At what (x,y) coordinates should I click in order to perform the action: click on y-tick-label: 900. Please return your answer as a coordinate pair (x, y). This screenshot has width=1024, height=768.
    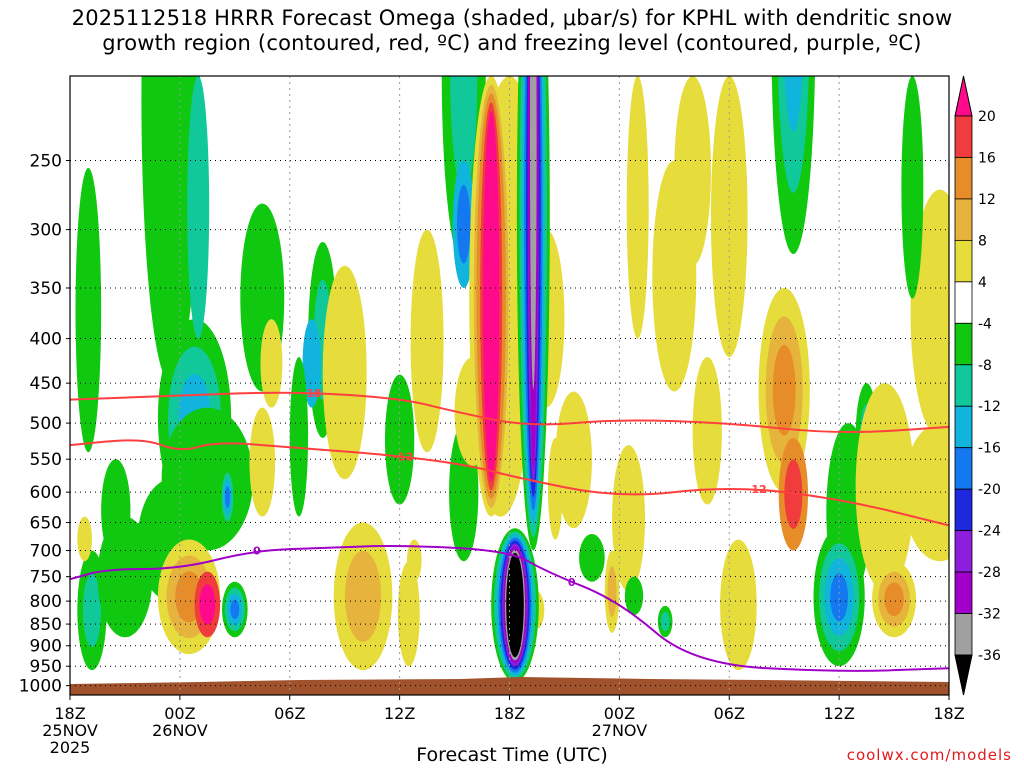
    Looking at the image, I should click on (46, 647).